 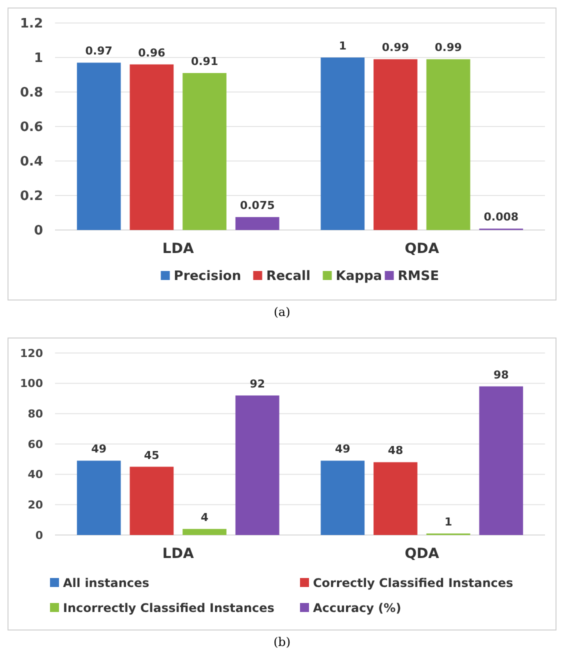 What do you see at coordinates (98, 51) in the screenshot?
I see `data-label: 0.97` at bounding box center [98, 51].